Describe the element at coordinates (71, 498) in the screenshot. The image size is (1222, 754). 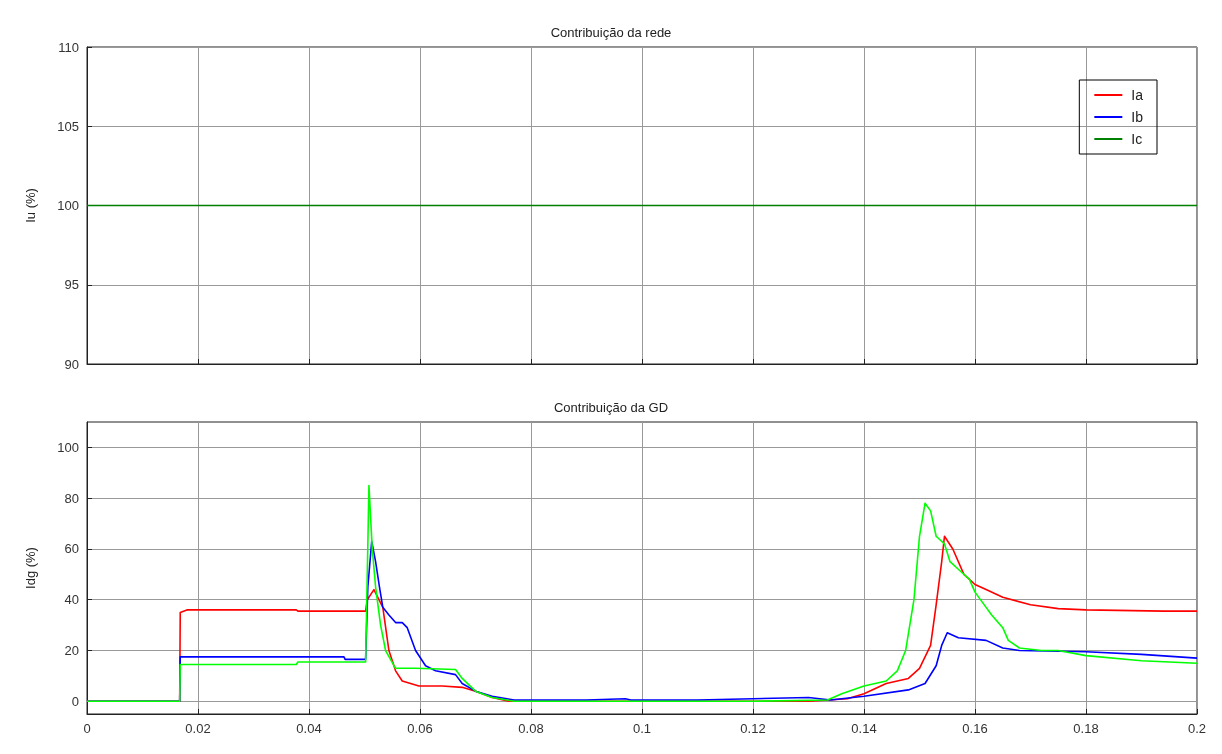
I see `y-tick-label: 80` at that location.